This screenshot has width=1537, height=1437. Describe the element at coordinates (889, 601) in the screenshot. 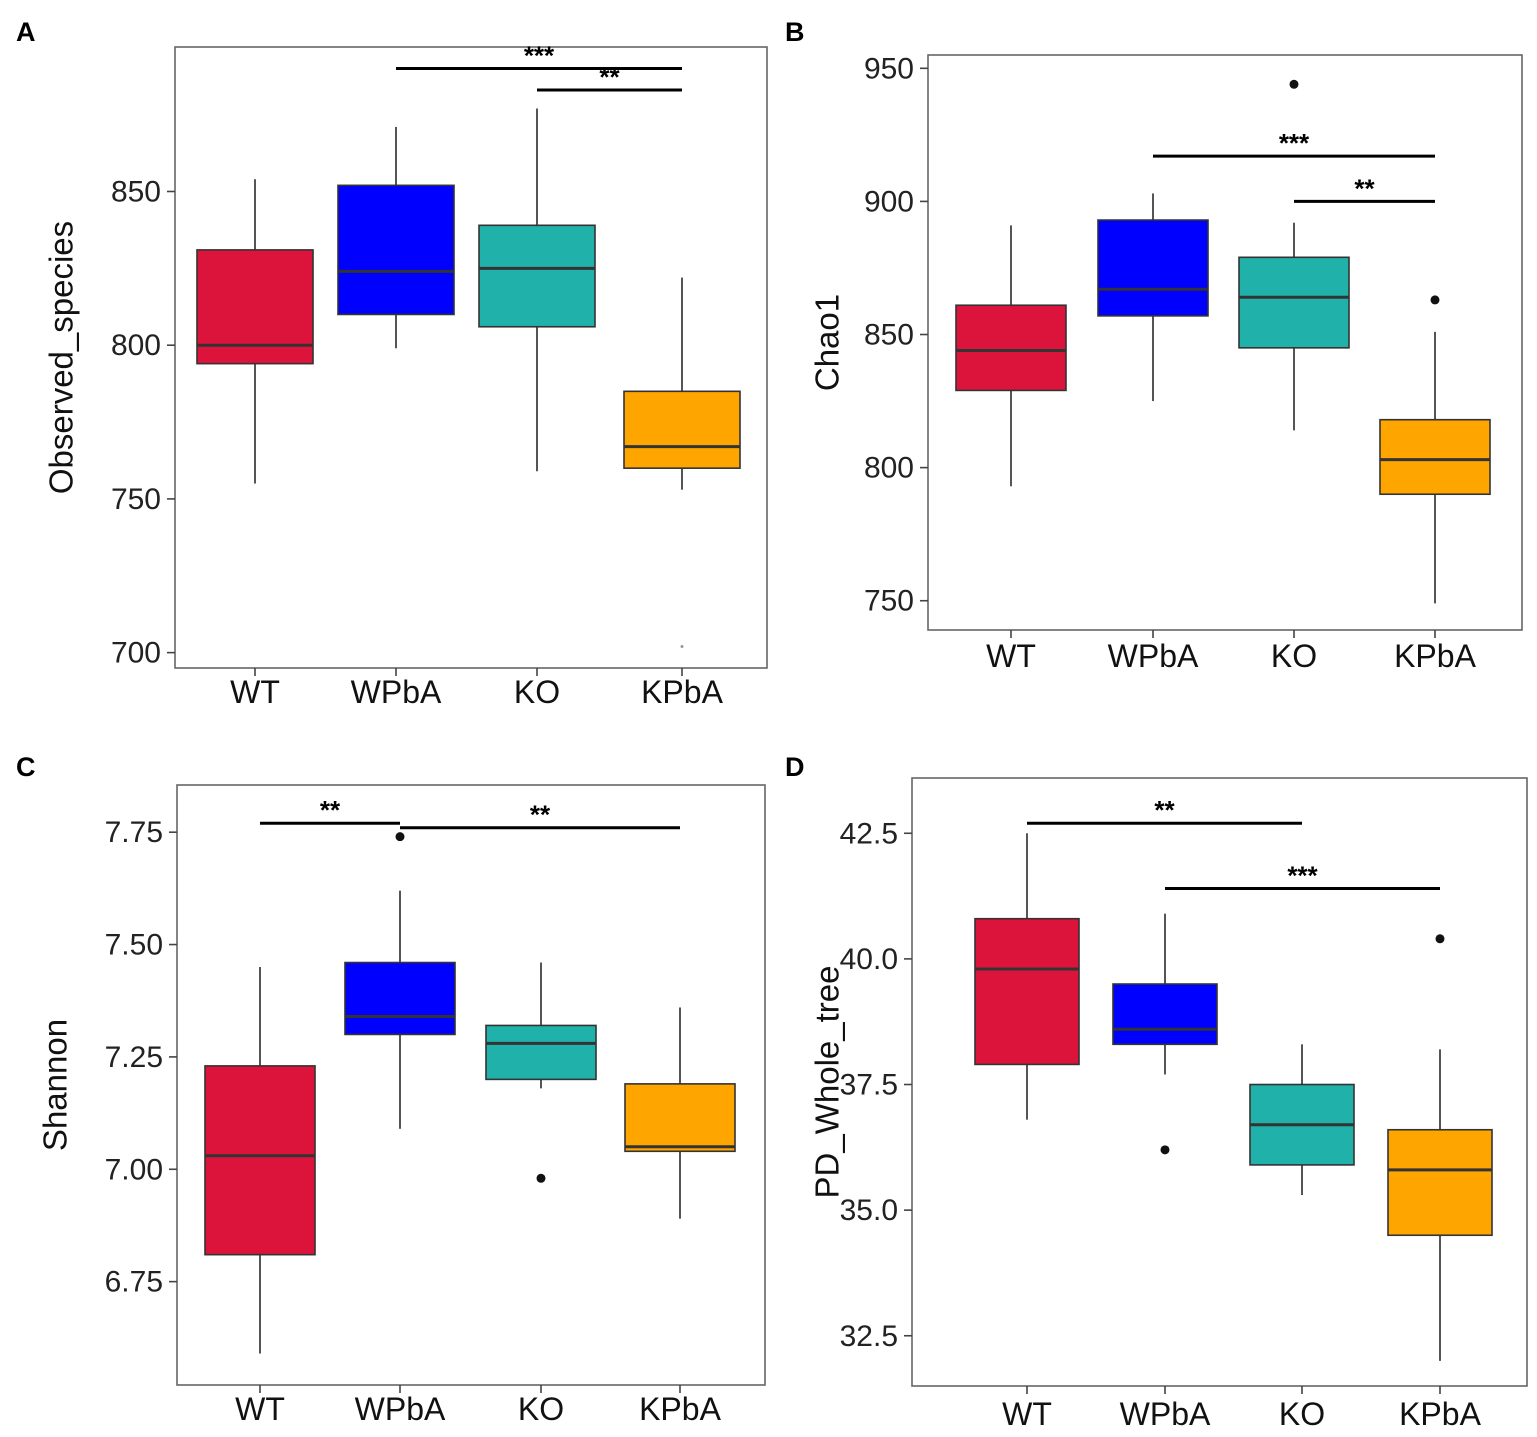

I see `panel-b-ytick-label: 750` at that location.